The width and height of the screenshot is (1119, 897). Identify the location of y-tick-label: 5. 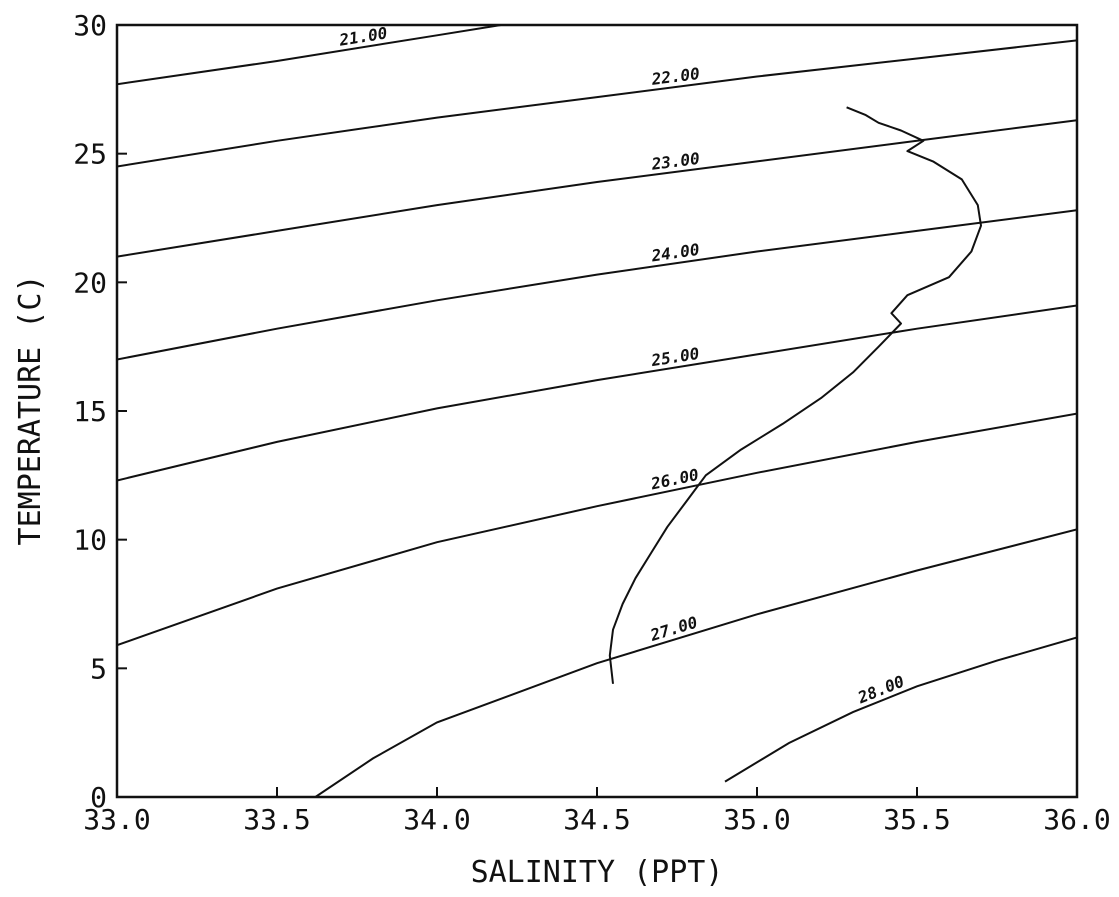
(98, 668).